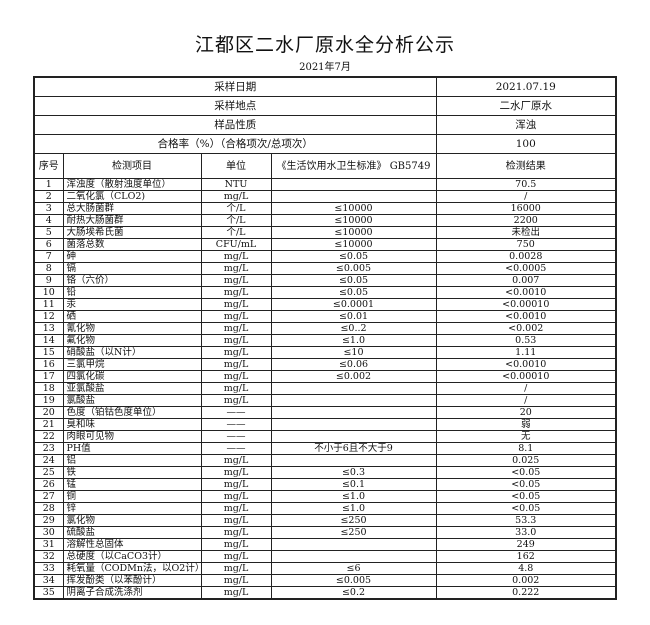 The height and width of the screenshot is (625, 650). Describe the element at coordinates (48, 316) in the screenshot. I see `row-number: 12` at that location.